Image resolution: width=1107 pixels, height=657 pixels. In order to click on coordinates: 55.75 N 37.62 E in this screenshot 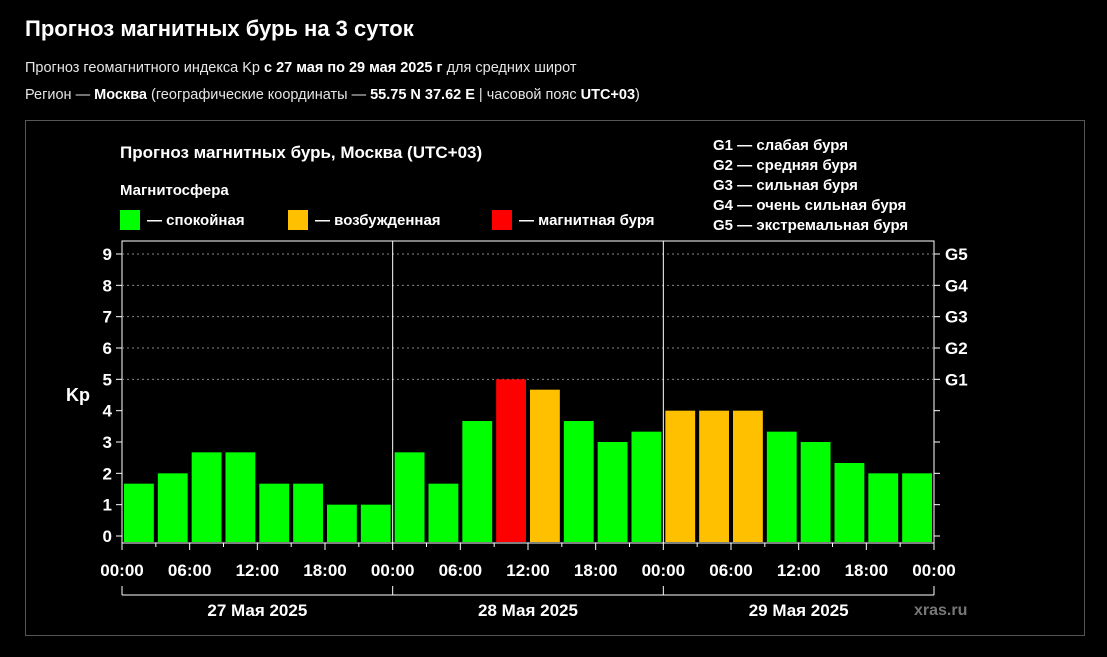, I will do `click(422, 95)`.